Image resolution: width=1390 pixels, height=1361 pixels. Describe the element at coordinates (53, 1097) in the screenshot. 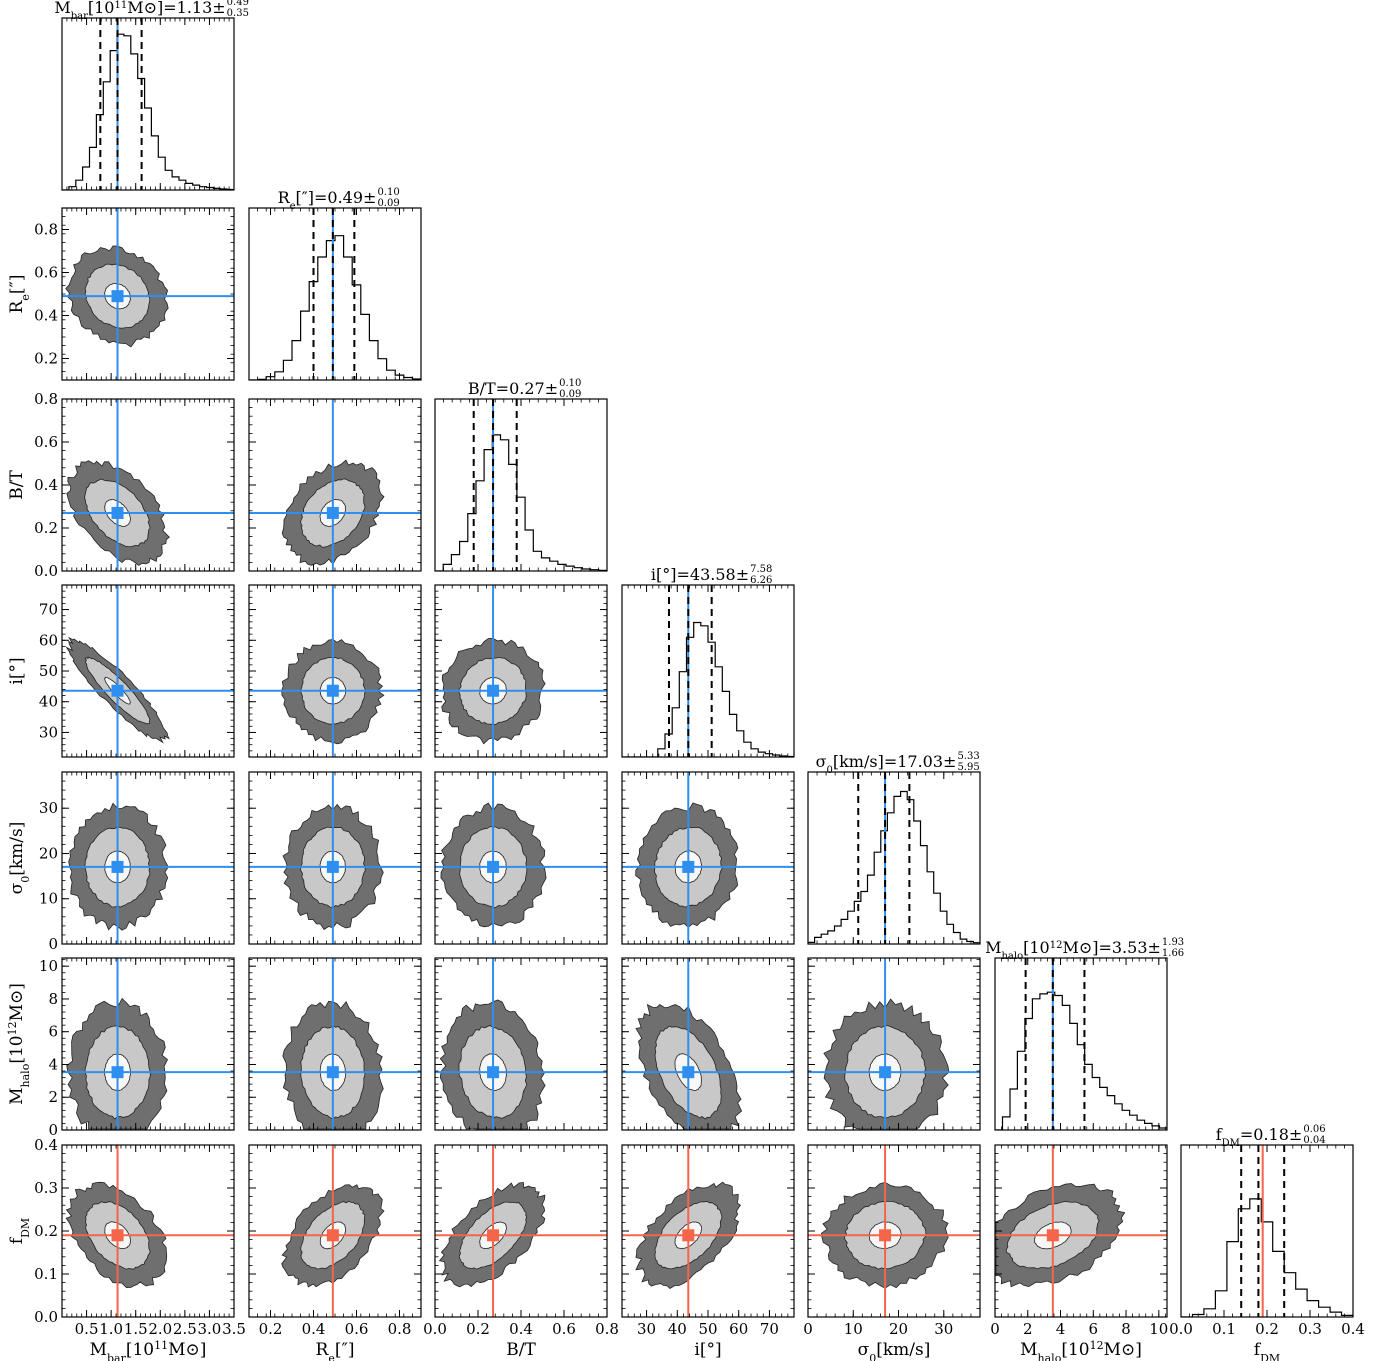

I see `y-tick-label: 2` at that location.